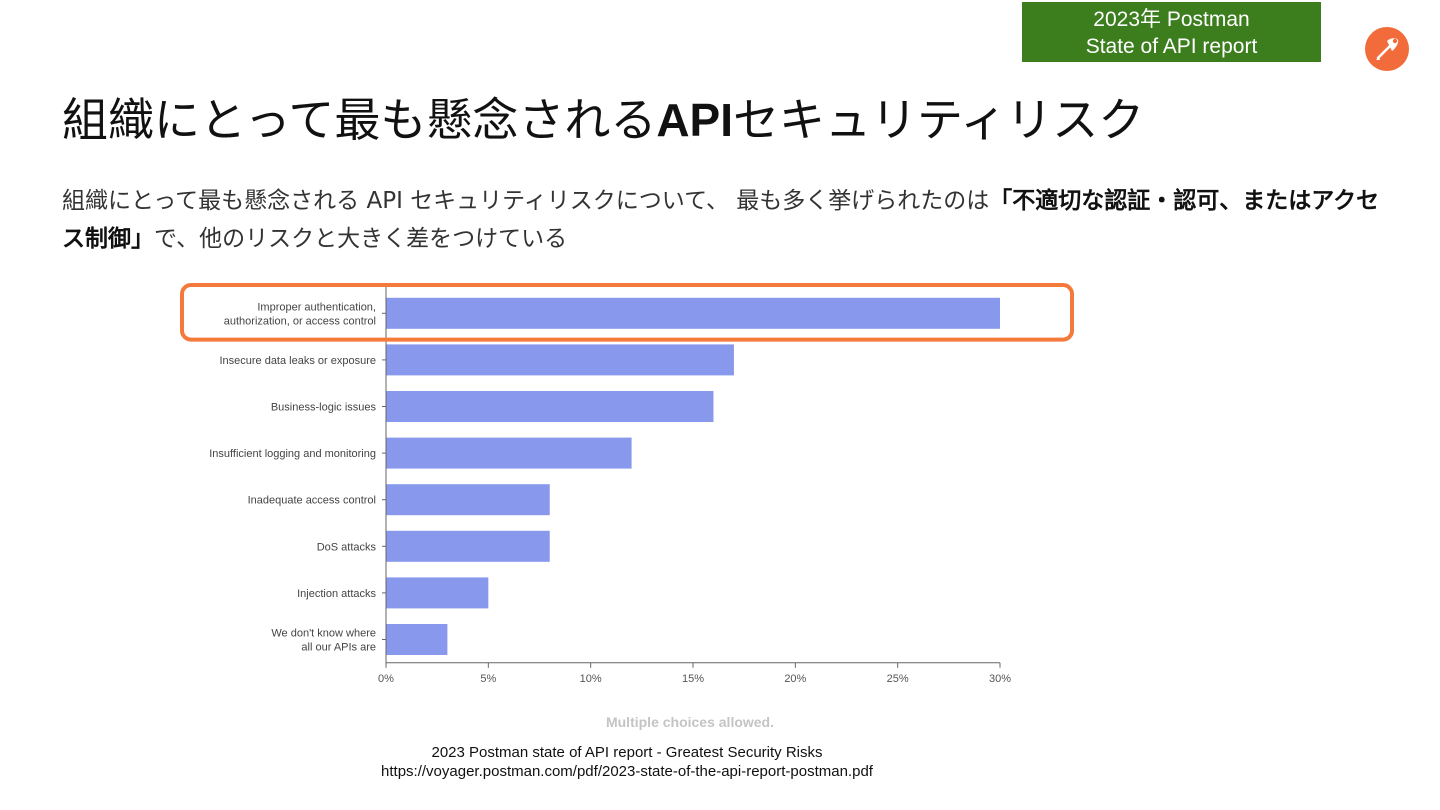  What do you see at coordinates (898, 679) in the screenshot?
I see `x-tick-label-5: 25%` at bounding box center [898, 679].